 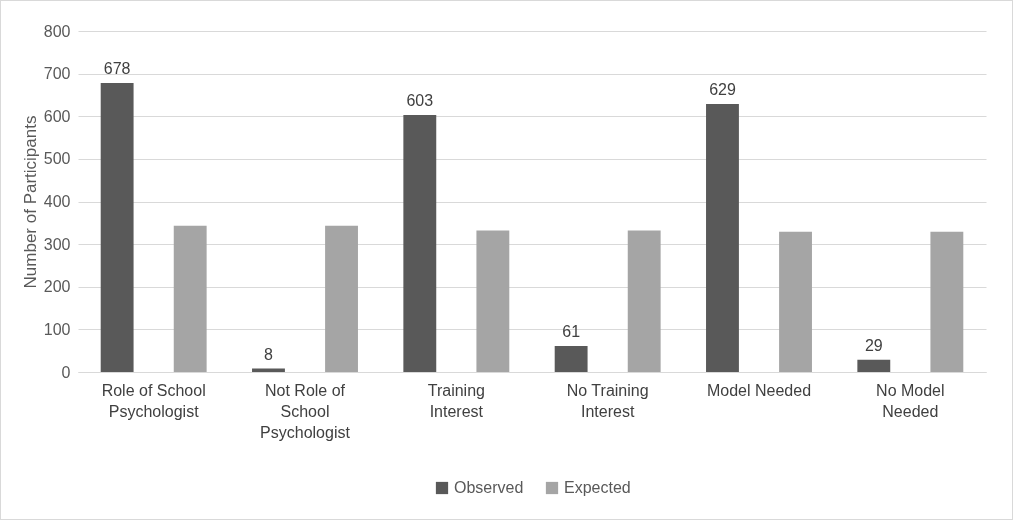 I want to click on y-tick-label: 500, so click(x=57, y=159).